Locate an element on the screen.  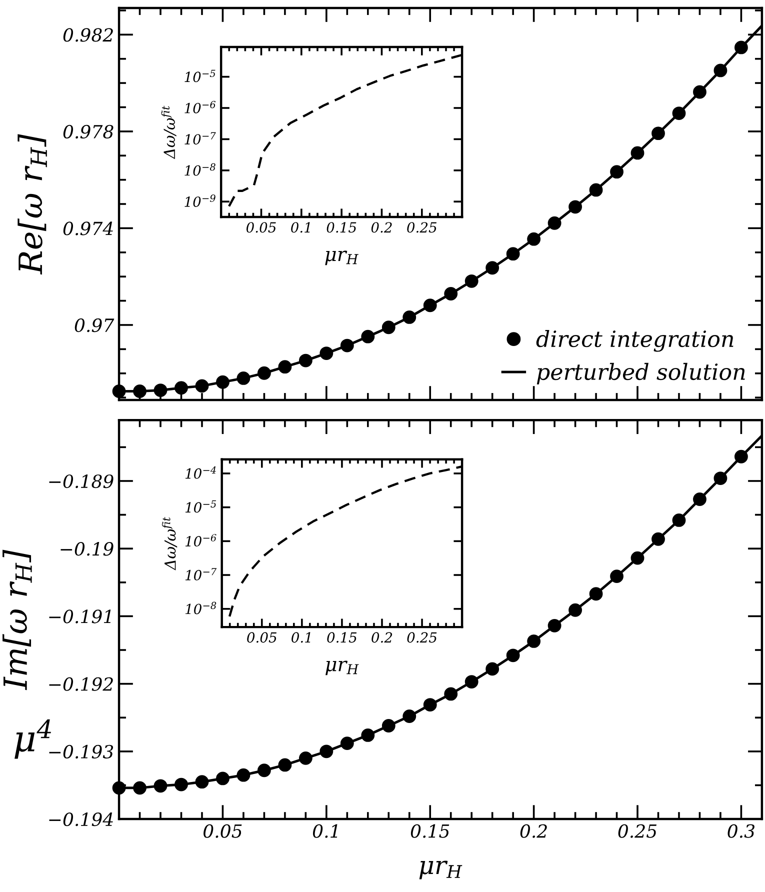
y-tick-label: 0.978 is located at coordinates (88, 131).